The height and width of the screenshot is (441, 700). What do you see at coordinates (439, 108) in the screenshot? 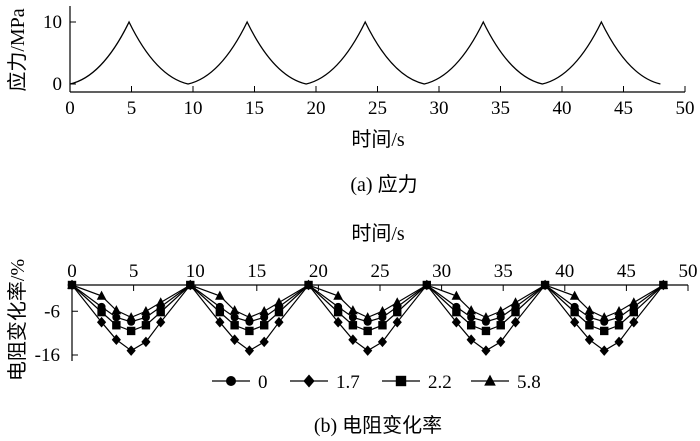
I see `stress-x-tick-label: 30` at bounding box center [439, 108].